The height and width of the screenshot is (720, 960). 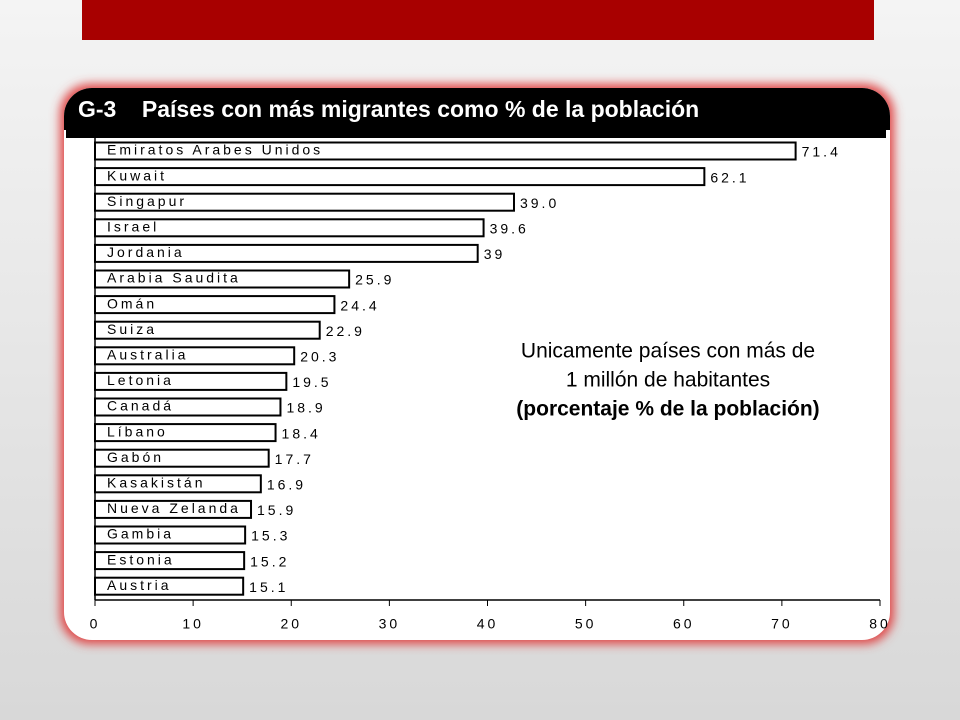 What do you see at coordinates (319, 357) in the screenshot?
I see `value-label: 20.3` at bounding box center [319, 357].